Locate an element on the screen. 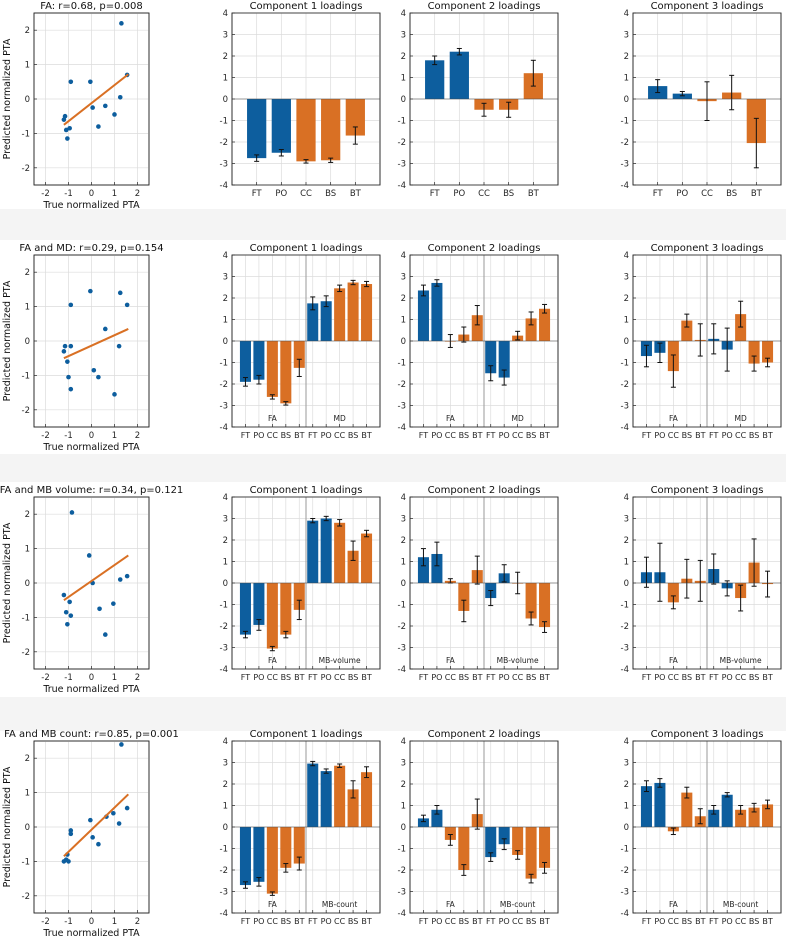 The height and width of the screenshot is (945, 786). scatter-title: FA and MB volume: r=0.34, p=0.121 is located at coordinates (91, 490).